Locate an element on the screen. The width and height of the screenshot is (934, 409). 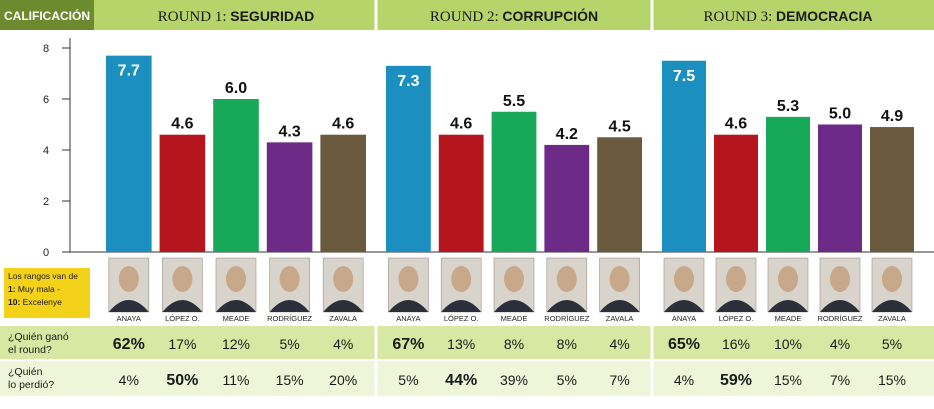
won-percent: 62% is located at coordinates (129, 344).